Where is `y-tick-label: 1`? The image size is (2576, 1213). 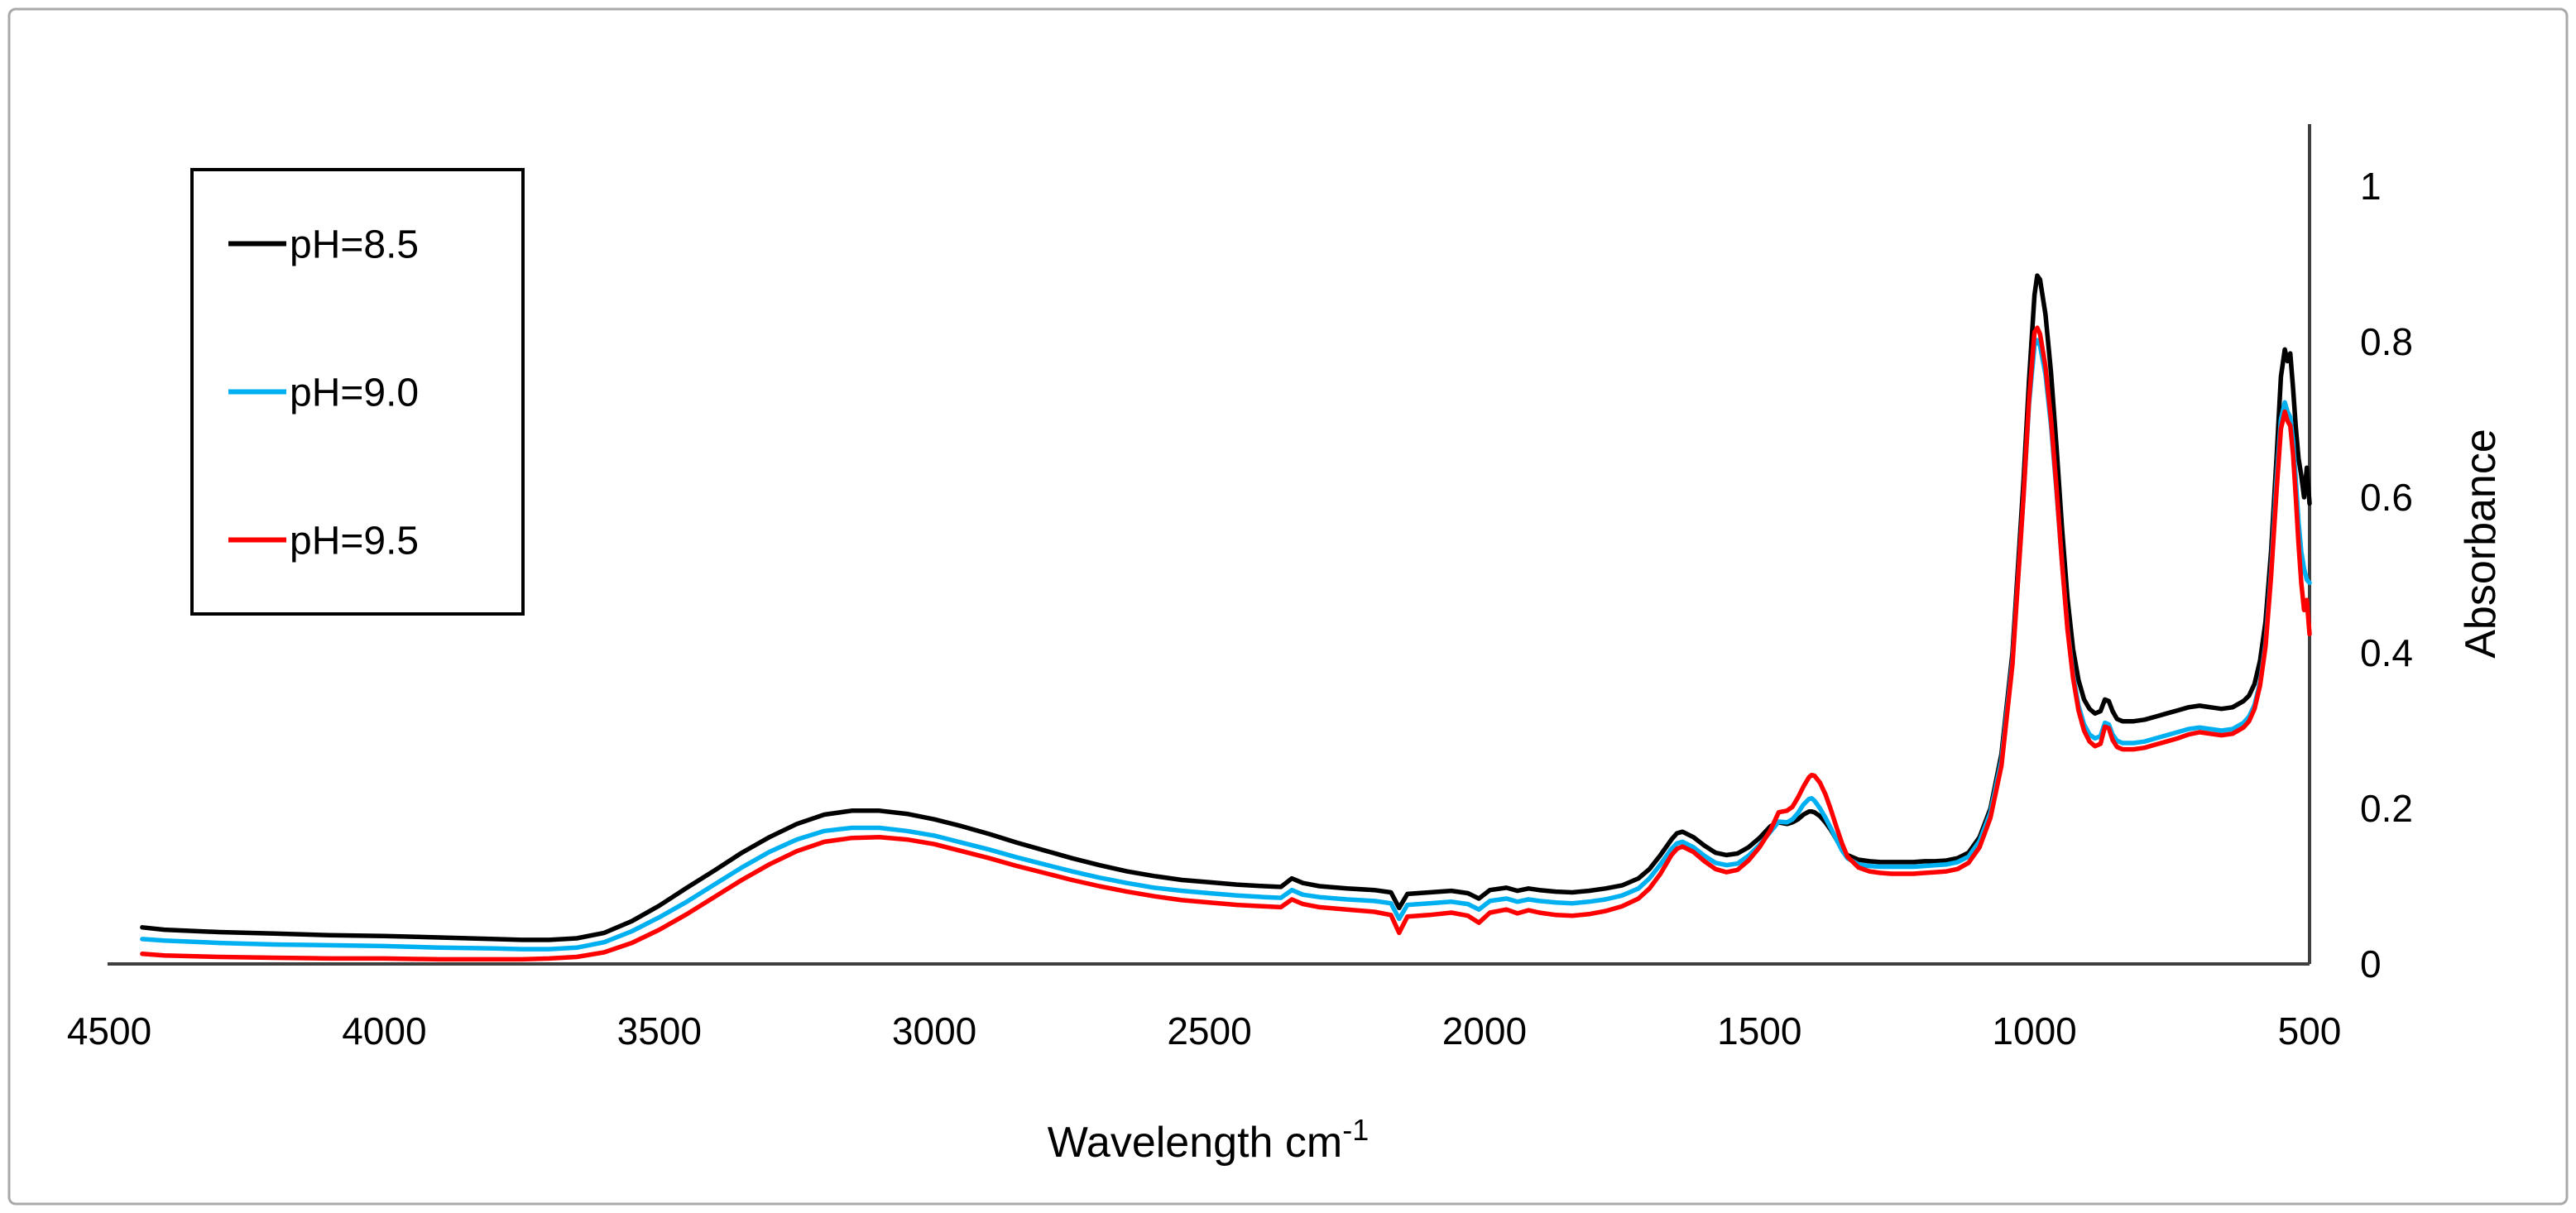
y-tick-label: 1 is located at coordinates (2371, 187).